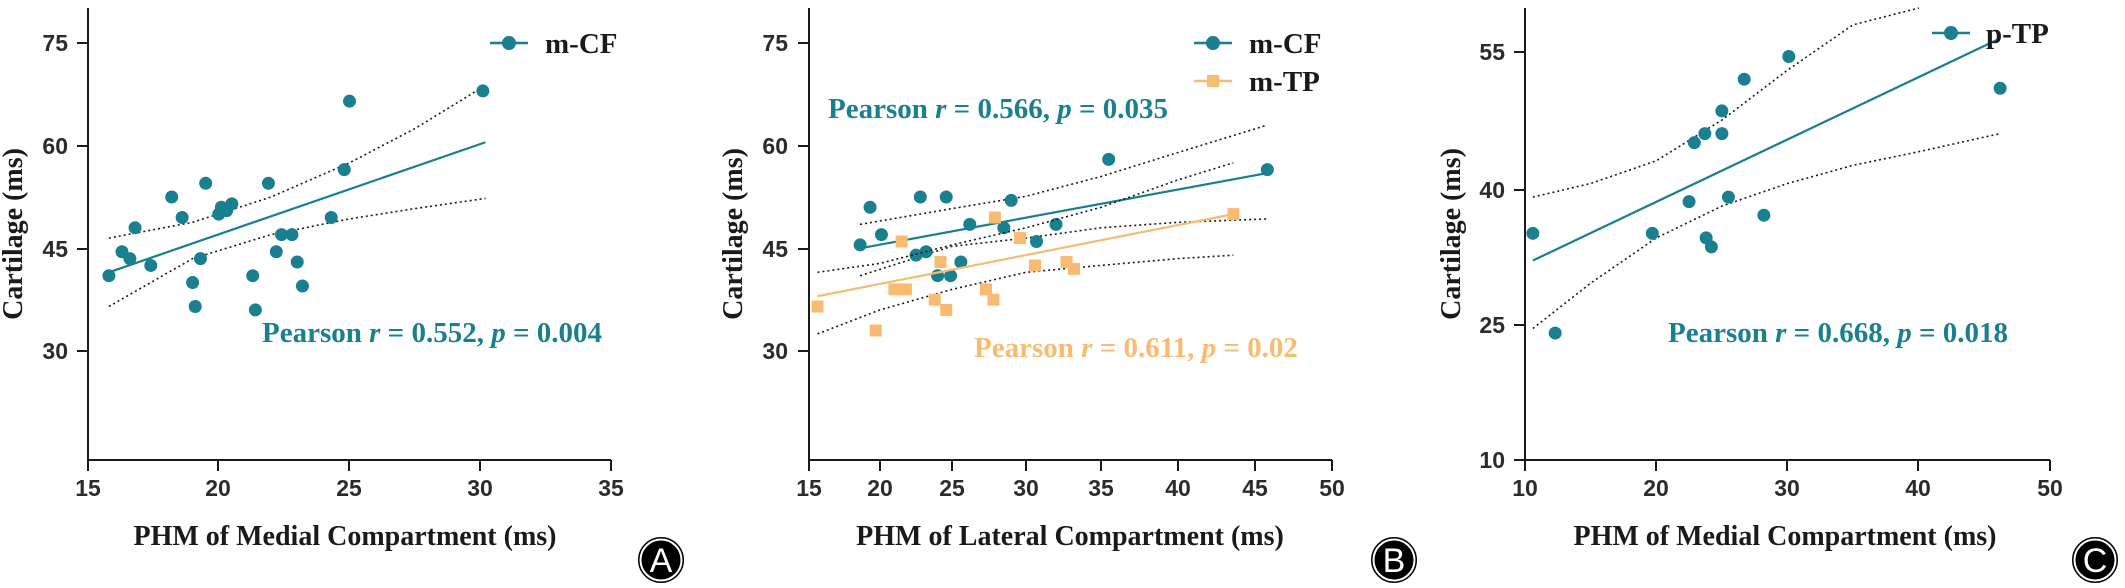 Image resolution: width=2125 pixels, height=588 pixels. Describe the element at coordinates (1990, 34) in the screenshot. I see `panel-c-legend: p-TP` at that location.